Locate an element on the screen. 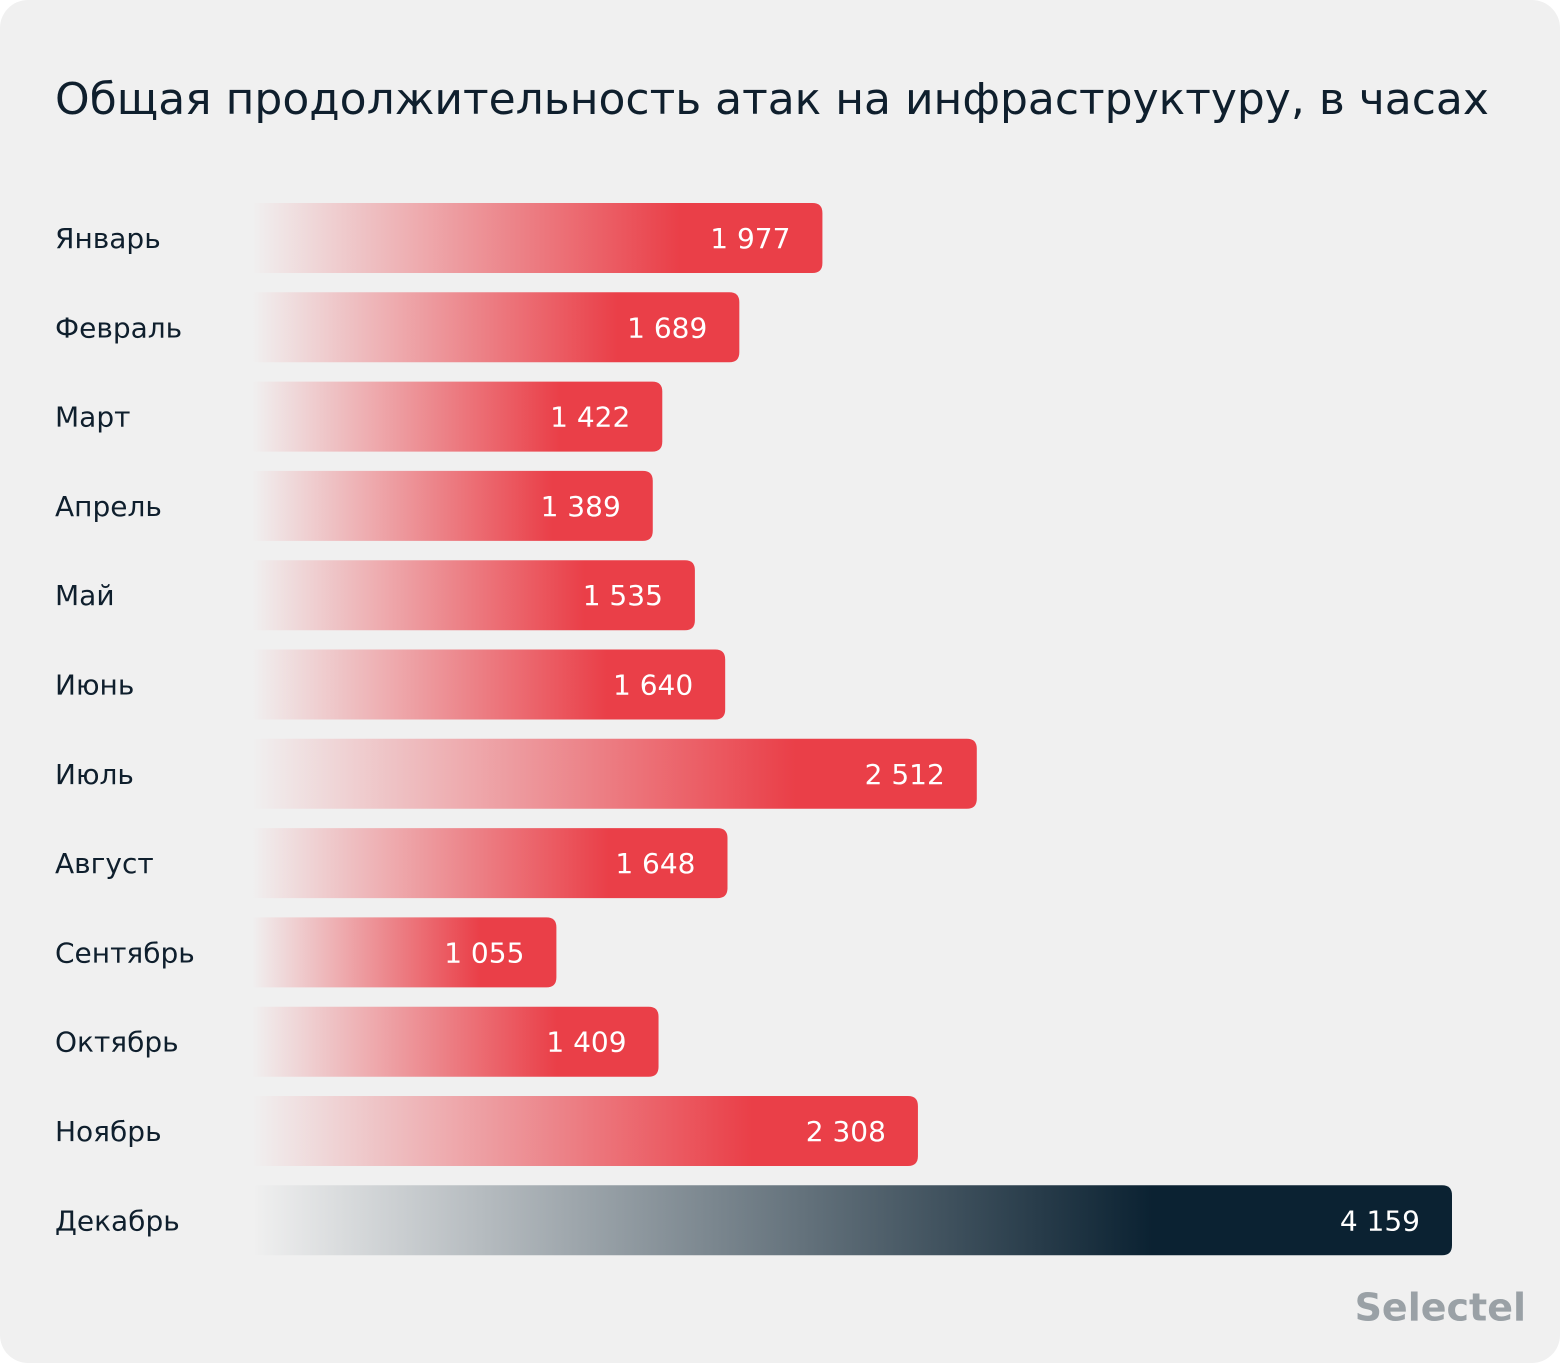 This screenshot has height=1363, width=1560. value-label: 1 409 is located at coordinates (586, 1042).